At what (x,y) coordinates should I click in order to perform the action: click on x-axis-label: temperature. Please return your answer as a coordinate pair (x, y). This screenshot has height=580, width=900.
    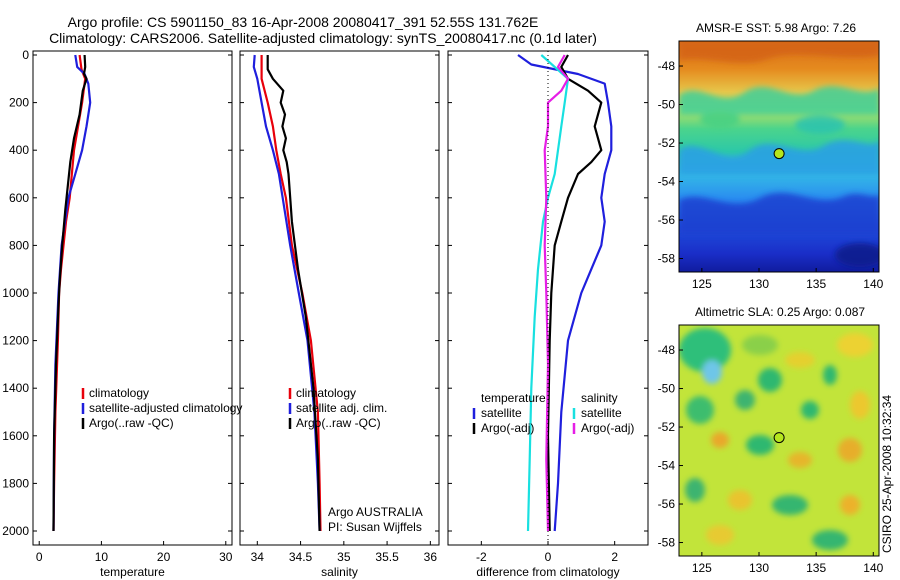
    Looking at the image, I should click on (132, 572).